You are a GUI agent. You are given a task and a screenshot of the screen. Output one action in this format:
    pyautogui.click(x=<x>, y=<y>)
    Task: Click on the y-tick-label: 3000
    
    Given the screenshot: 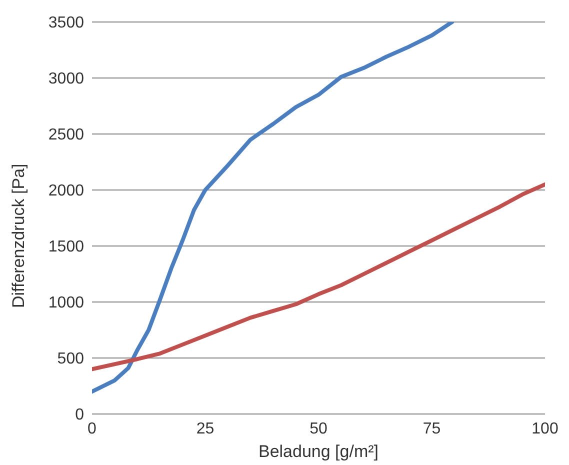 What is the action you would take?
    pyautogui.click(x=66, y=79)
    